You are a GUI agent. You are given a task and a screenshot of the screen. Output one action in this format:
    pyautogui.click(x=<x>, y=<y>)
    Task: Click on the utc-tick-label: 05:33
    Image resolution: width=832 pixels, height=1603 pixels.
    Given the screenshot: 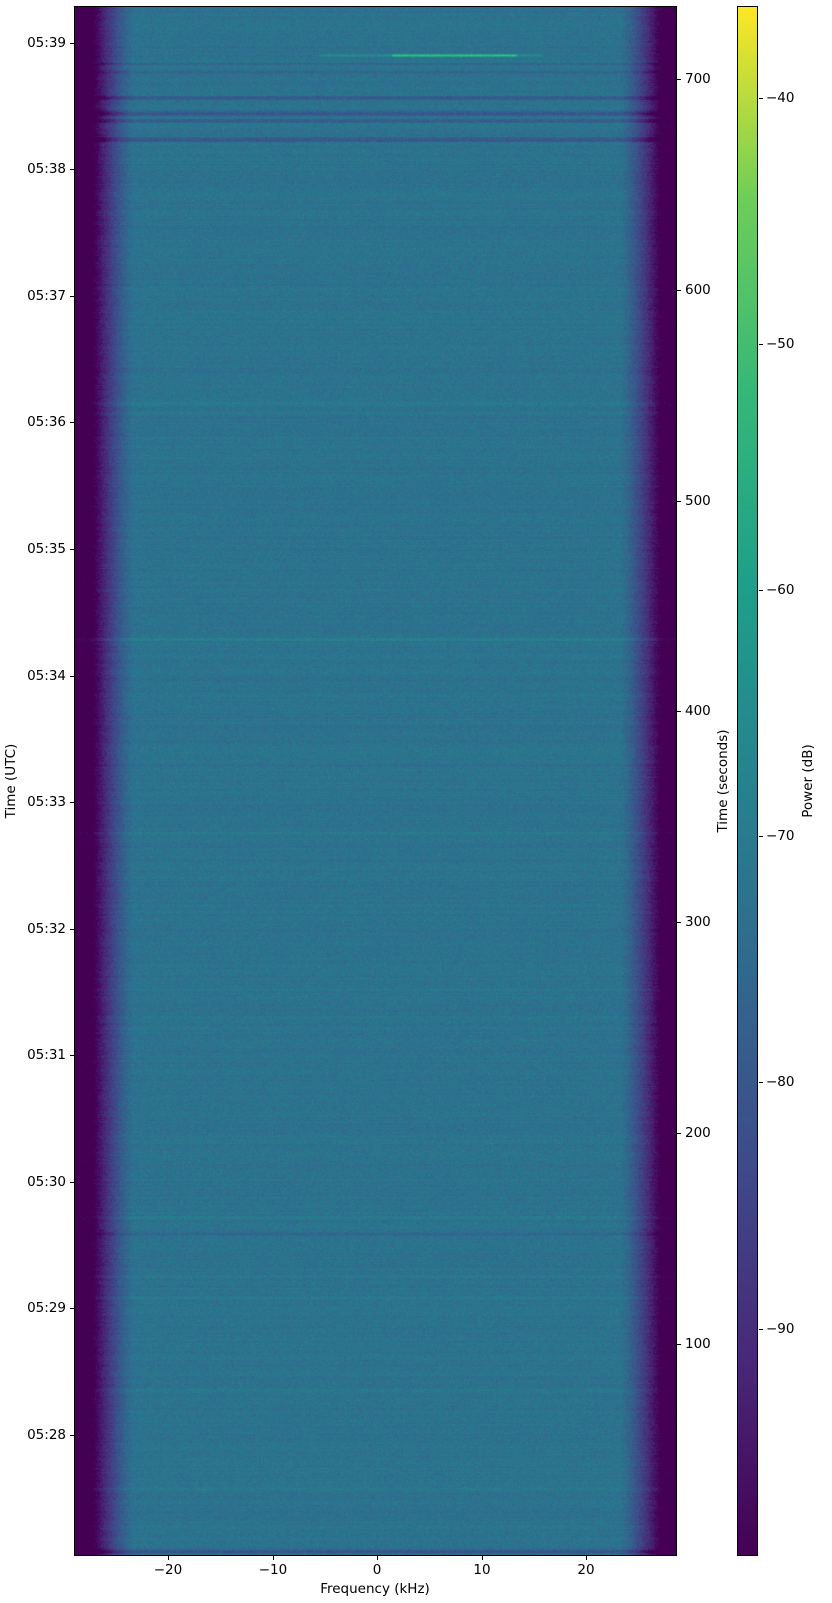 What is the action you would take?
    pyautogui.click(x=46, y=802)
    